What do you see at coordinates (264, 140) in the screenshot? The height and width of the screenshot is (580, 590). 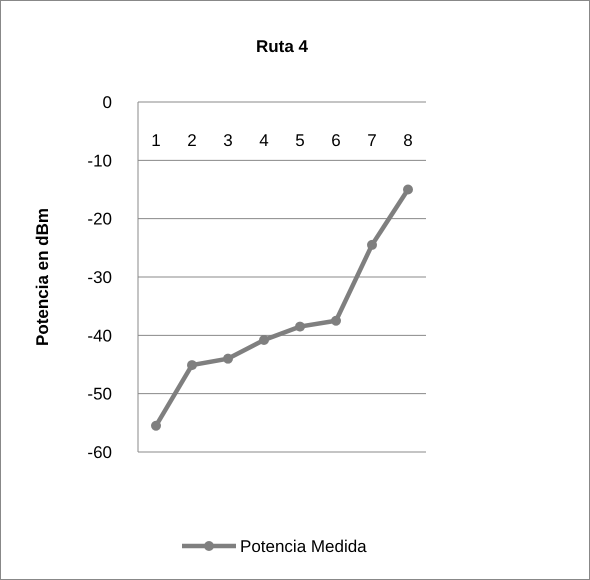 I see `x-tick-label: 4` at bounding box center [264, 140].